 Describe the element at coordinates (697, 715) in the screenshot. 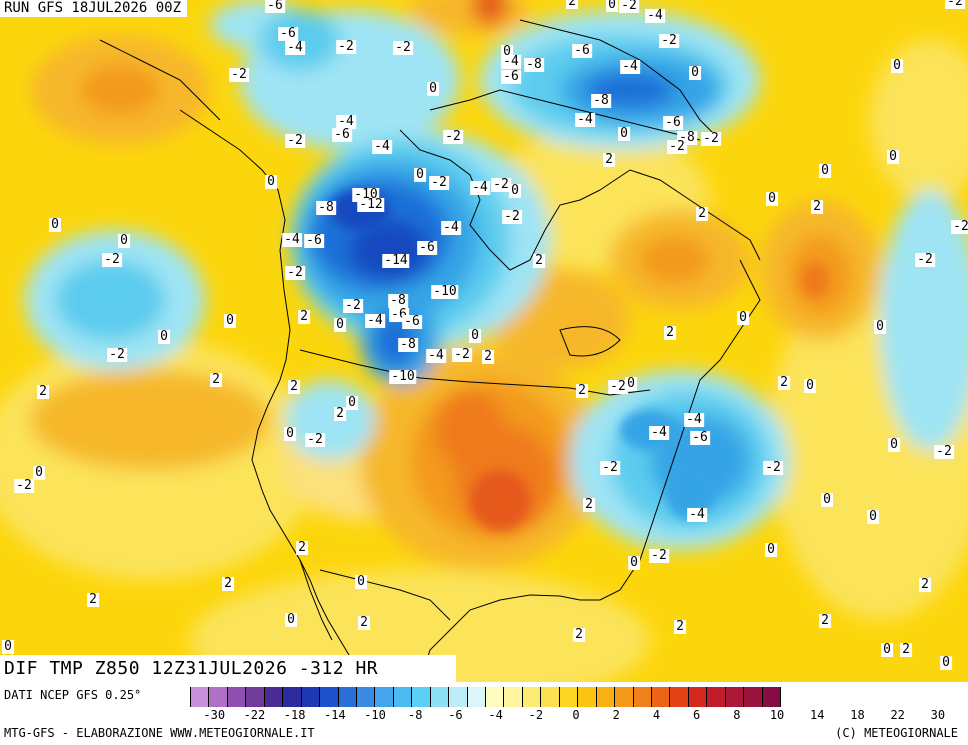

I see `legend-tick-label: 6` at that location.